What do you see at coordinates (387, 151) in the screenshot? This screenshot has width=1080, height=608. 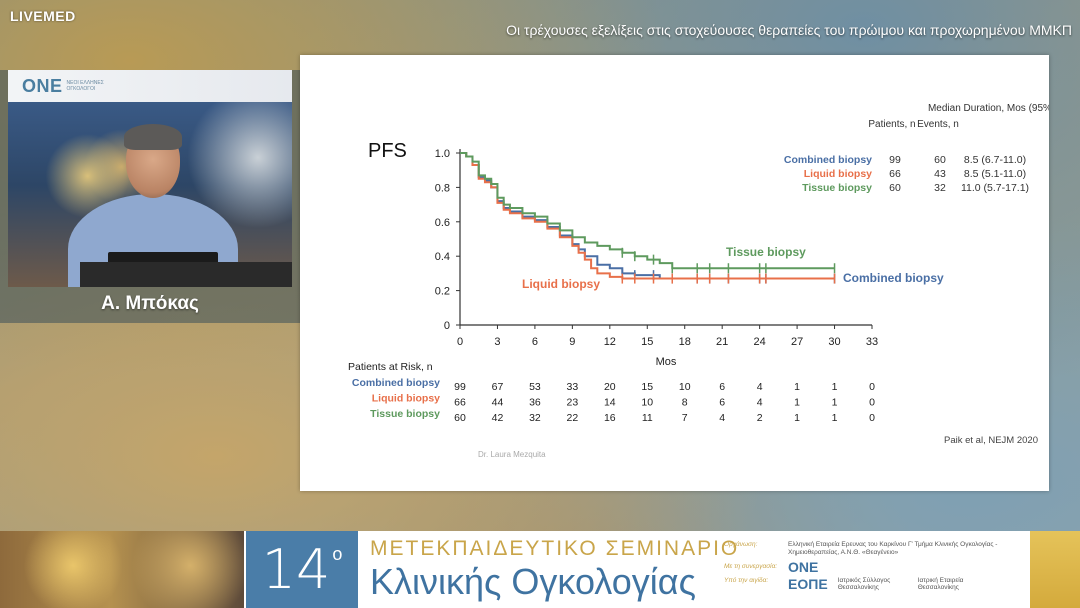 I see `chart-title: PFS` at bounding box center [387, 151].